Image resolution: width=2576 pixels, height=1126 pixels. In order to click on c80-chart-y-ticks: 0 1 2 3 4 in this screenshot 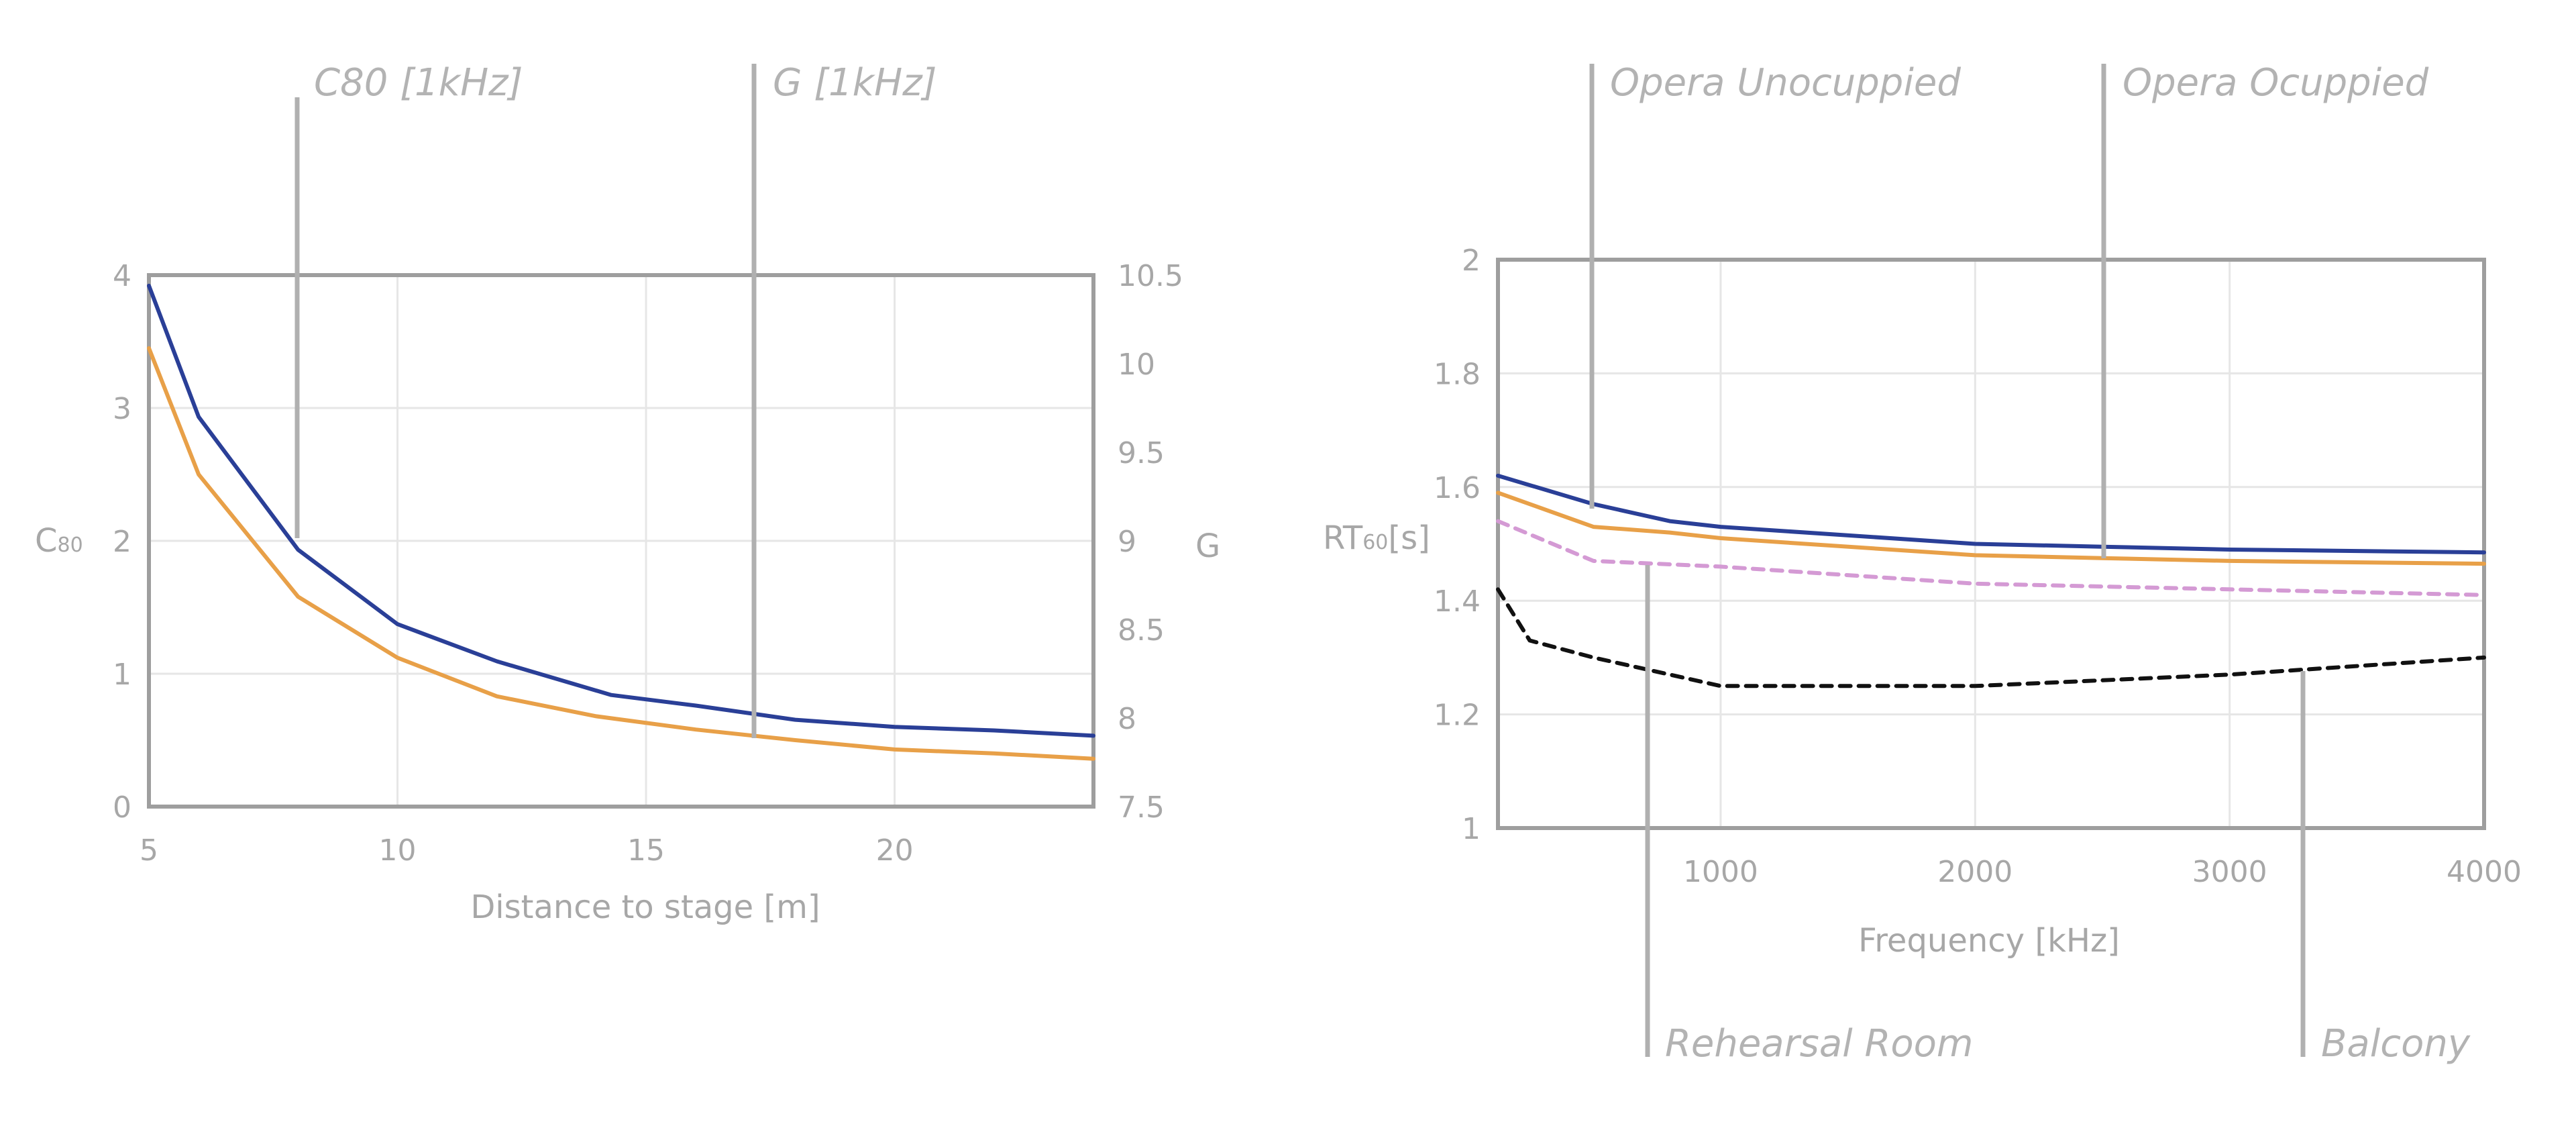, I will do `click(122, 542)`.